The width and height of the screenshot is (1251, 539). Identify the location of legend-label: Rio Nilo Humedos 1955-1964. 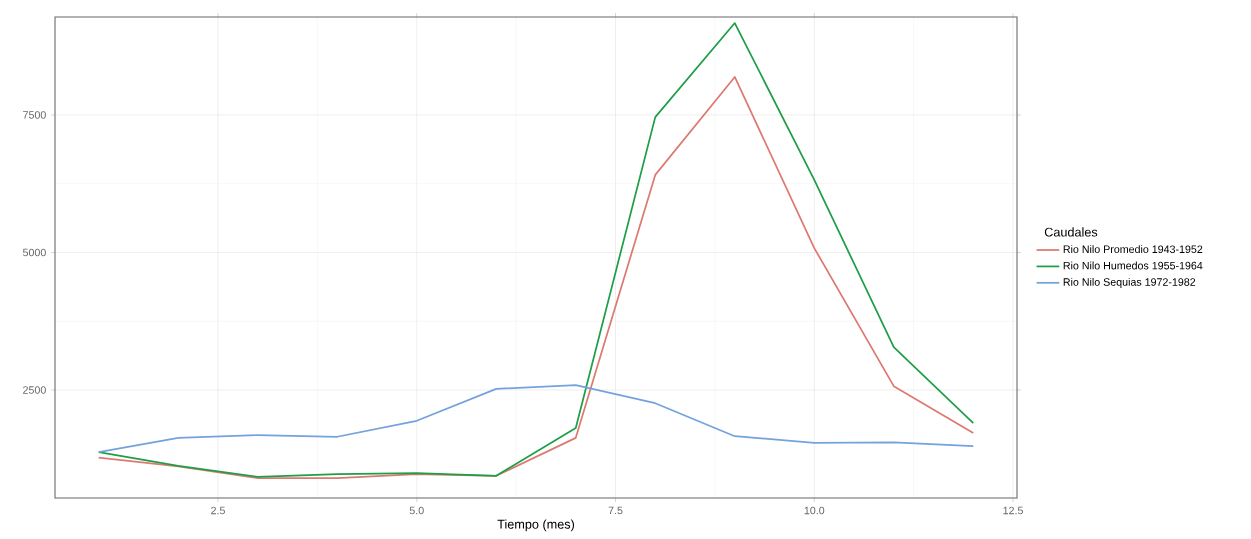
(1133, 265).